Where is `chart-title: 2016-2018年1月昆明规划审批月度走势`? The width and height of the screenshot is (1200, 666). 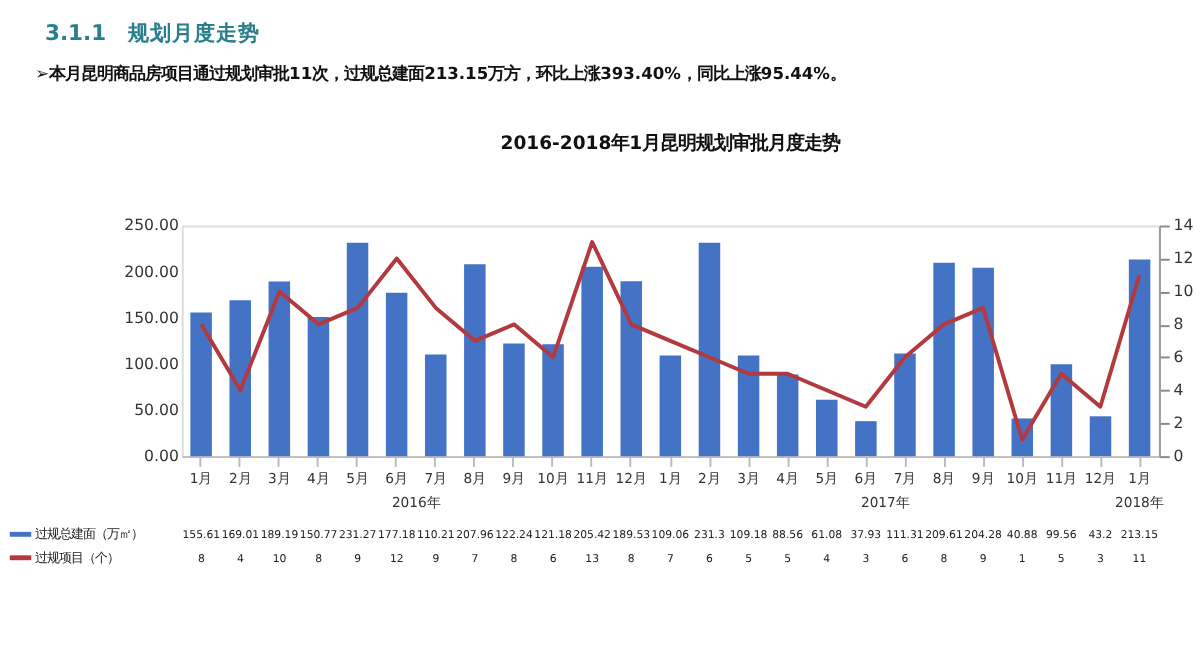 chart-title: 2016-2018年1月昆明规划审批月度走势 is located at coordinates (670, 144).